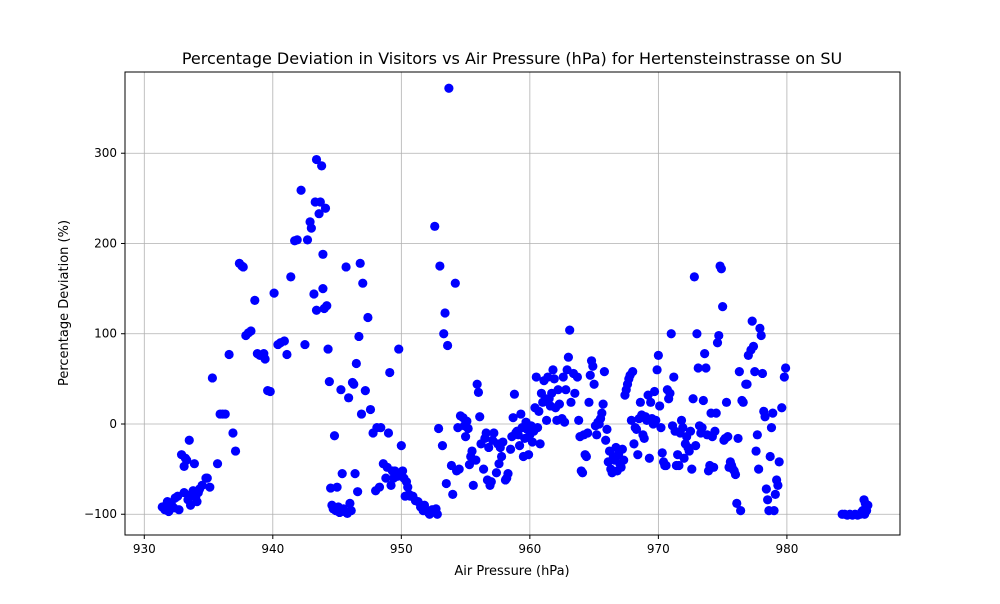  I want to click on x-tick-label: 980, so click(786, 549).